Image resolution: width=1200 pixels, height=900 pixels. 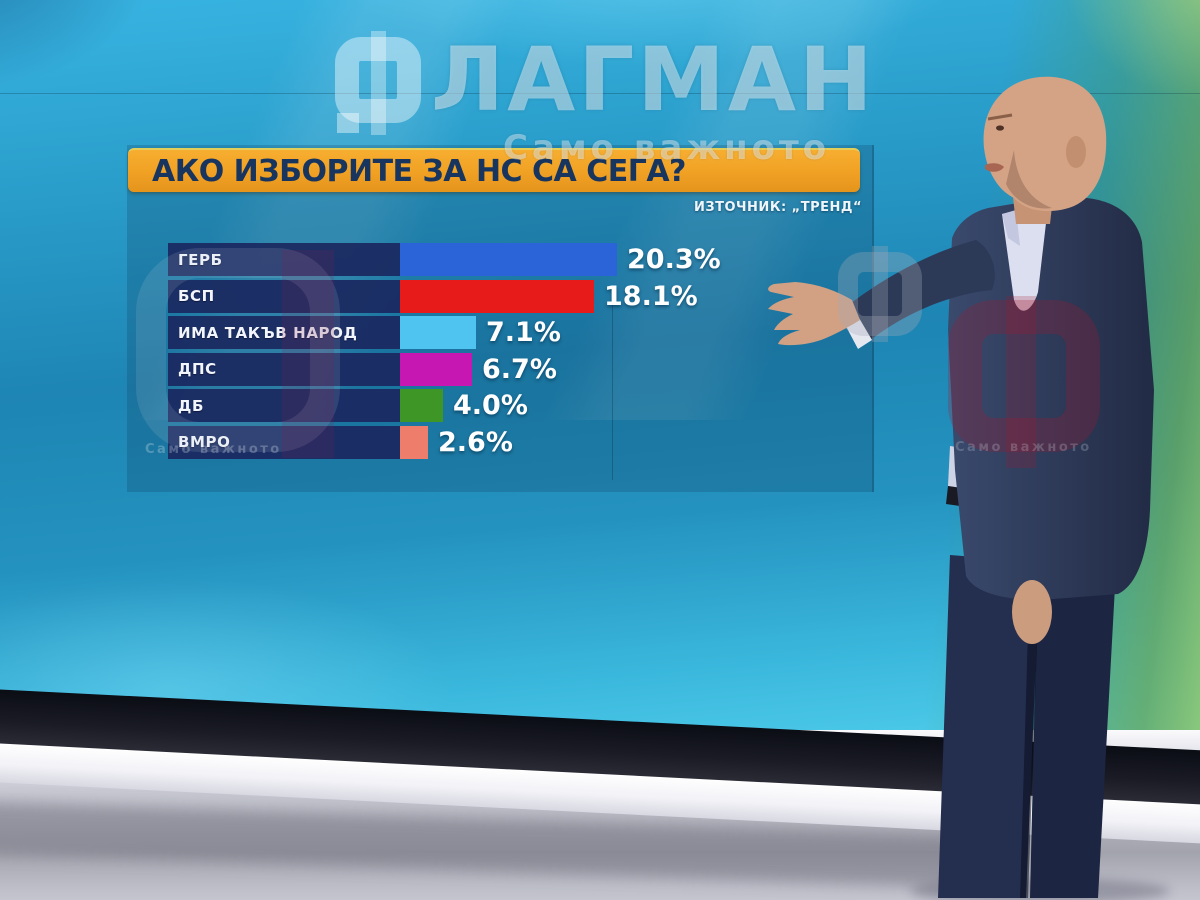 What do you see at coordinates (378, 82) in the screenshot?
I see `f-logo-icon` at bounding box center [378, 82].